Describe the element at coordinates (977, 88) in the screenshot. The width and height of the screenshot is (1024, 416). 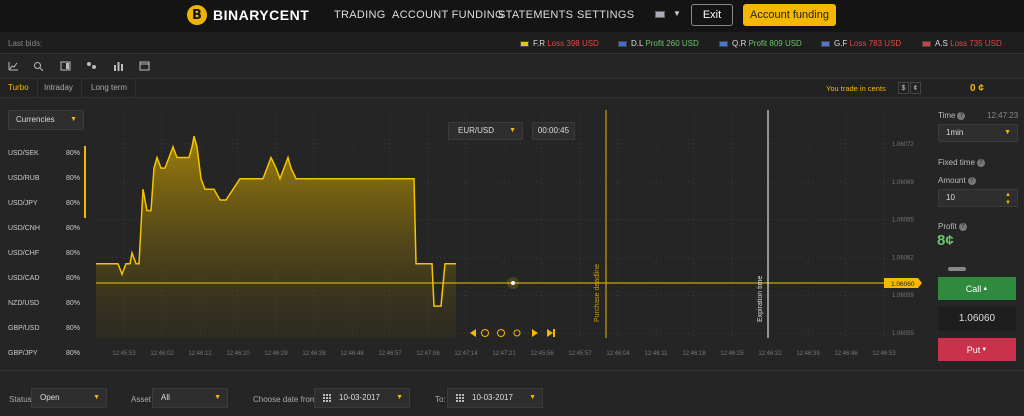
I see `balance-display: 0 ¢` at that location.